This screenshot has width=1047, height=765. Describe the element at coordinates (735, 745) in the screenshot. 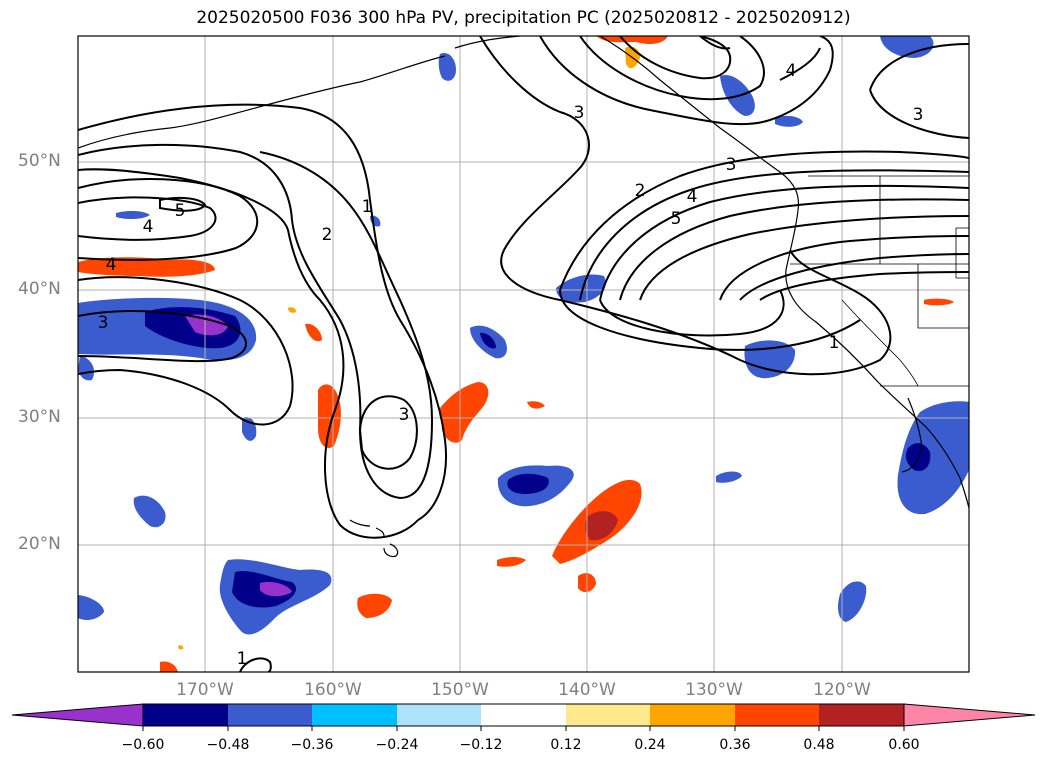

I see `colorbar-tick-label: 0.36` at that location.